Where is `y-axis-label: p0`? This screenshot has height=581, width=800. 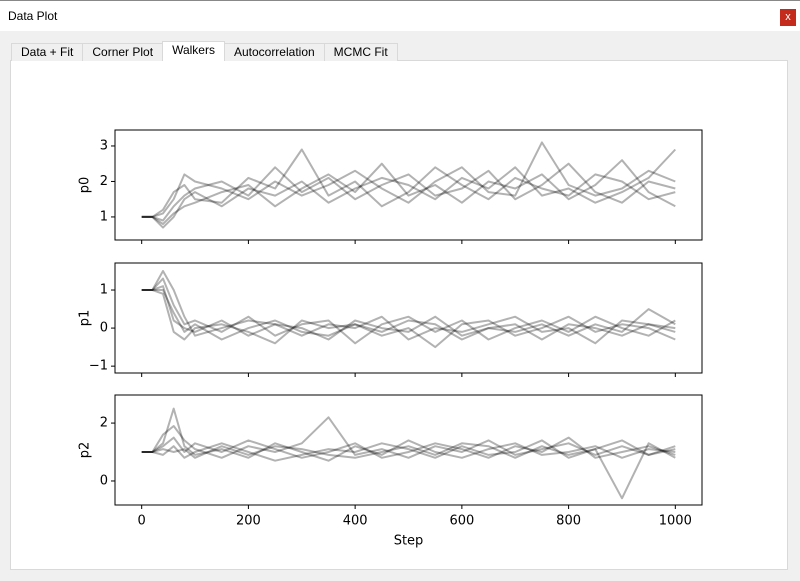
y-axis-label: p0 is located at coordinates (85, 185).